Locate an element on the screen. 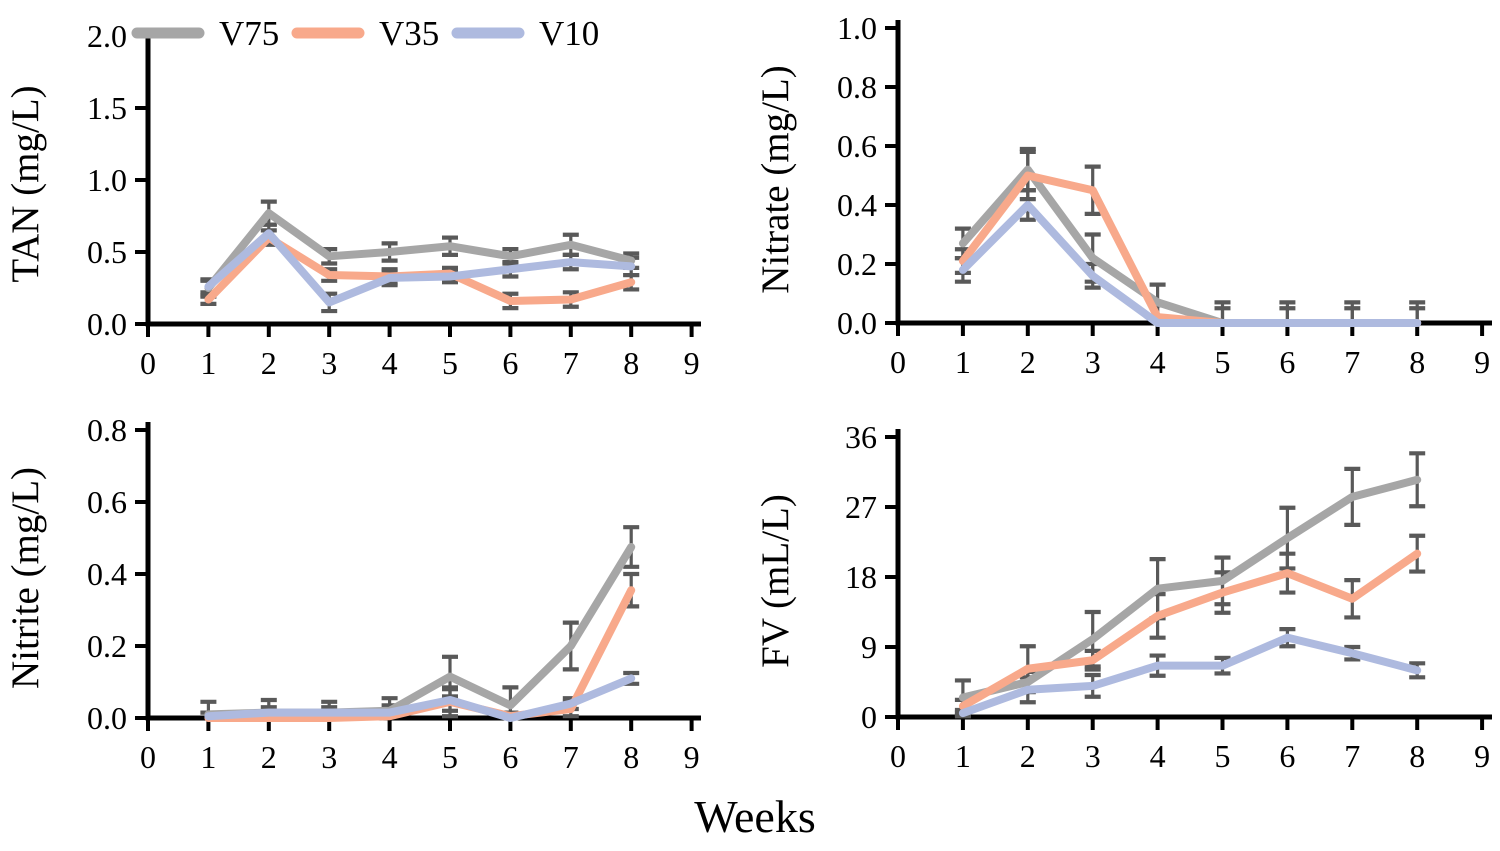  y-tick-label: 1.5 is located at coordinates (107, 108).